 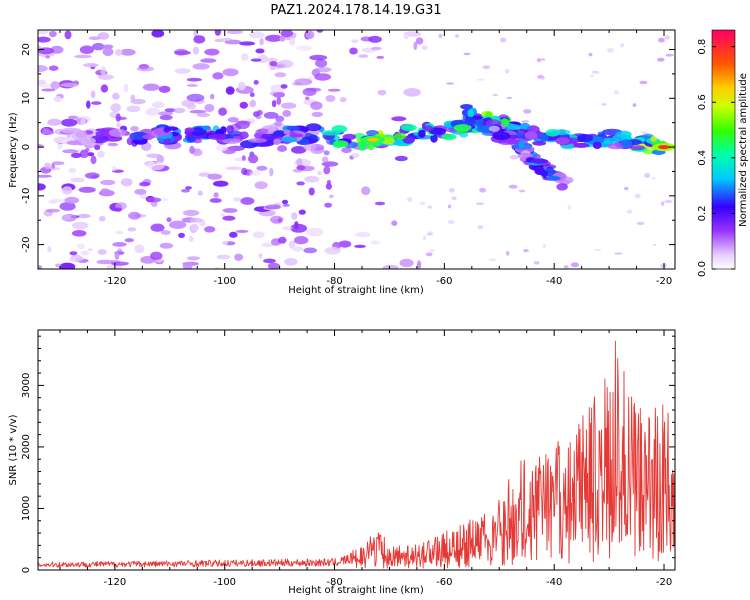 I want to click on colorbar-gradient, so click(x=723, y=149).